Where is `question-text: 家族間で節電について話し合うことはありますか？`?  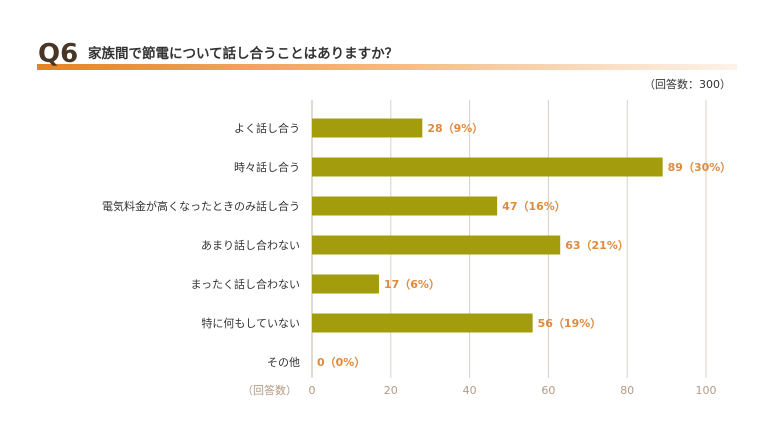 question-text: 家族間で節電について話し合うことはありますか？ is located at coordinates (243, 53).